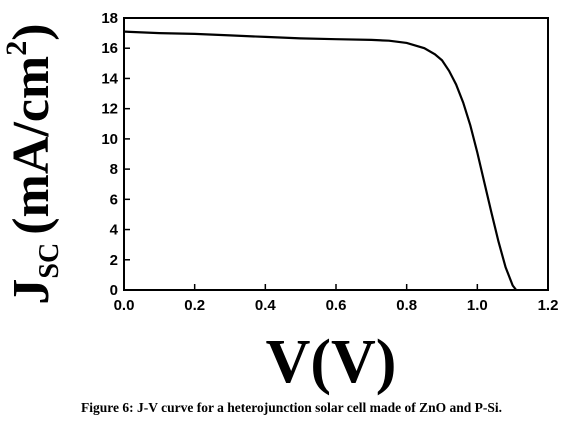  What do you see at coordinates (109, 139) in the screenshot?
I see `y-tick-label: 10` at bounding box center [109, 139].